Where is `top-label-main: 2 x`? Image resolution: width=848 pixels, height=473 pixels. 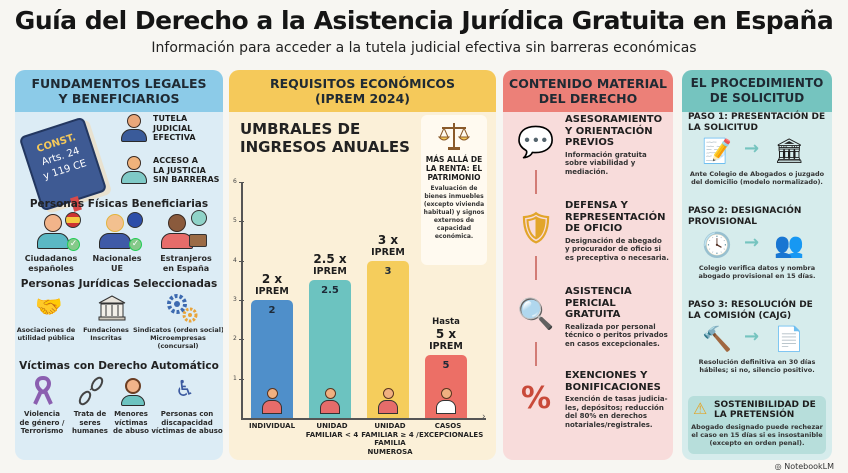 top-label-main: 2 x is located at coordinates (272, 279).